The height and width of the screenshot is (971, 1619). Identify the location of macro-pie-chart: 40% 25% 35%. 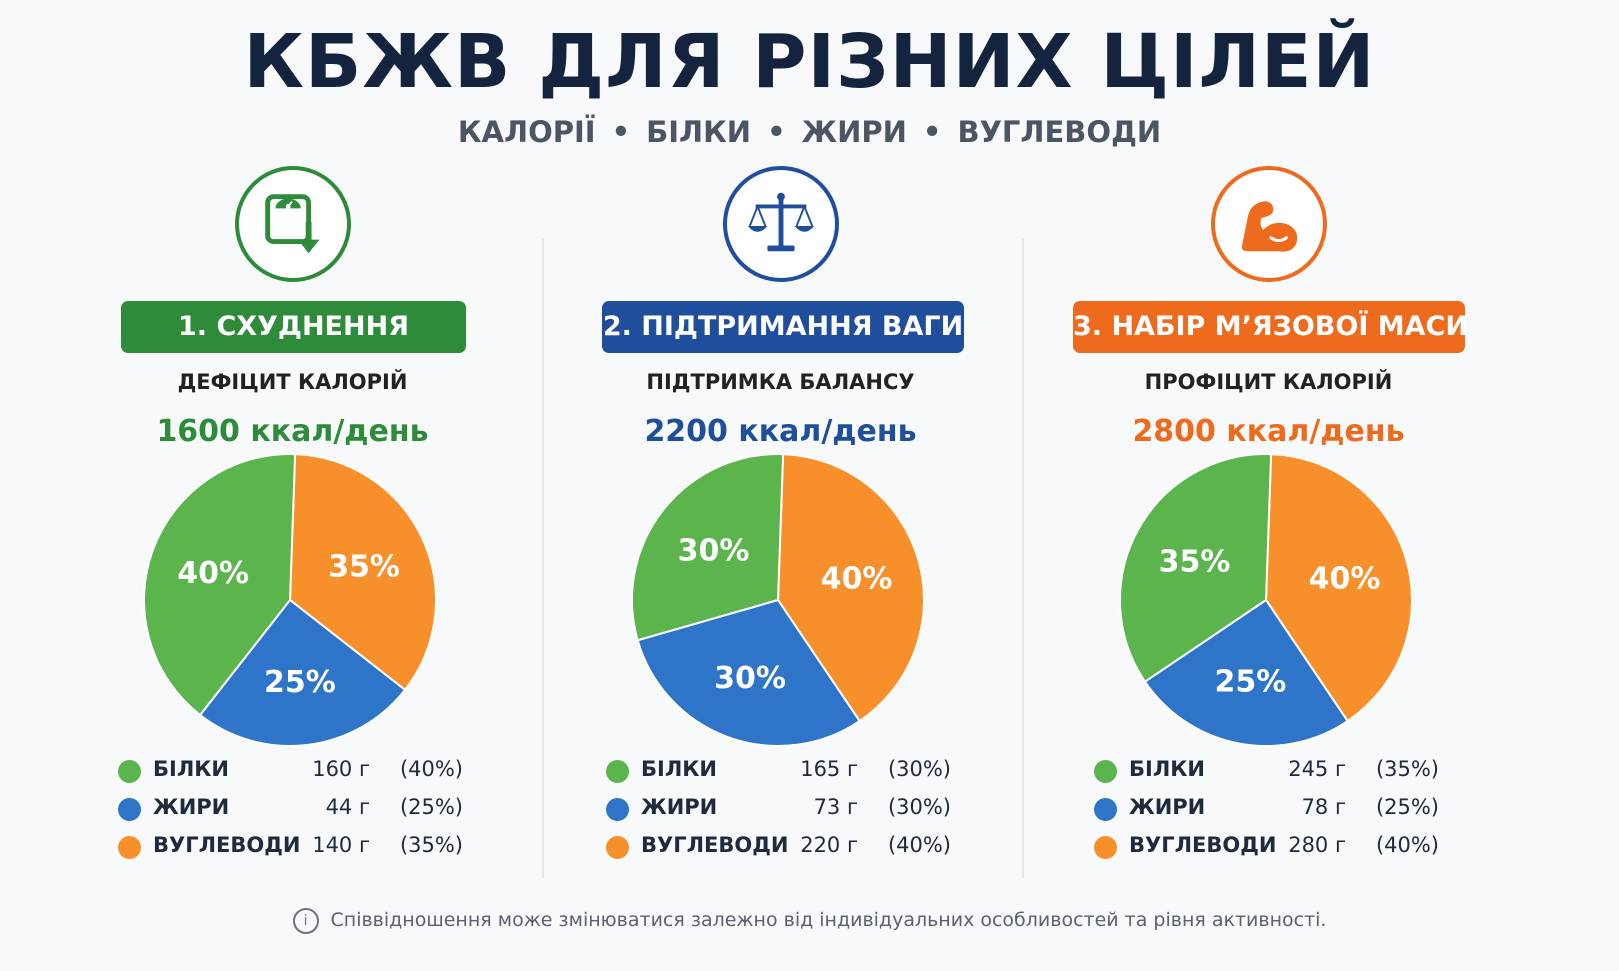
(1266, 600).